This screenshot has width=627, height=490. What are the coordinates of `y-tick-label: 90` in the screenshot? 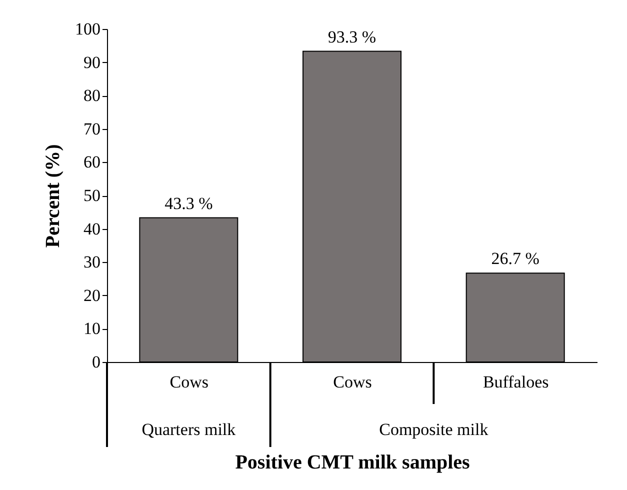 It's located at (92, 62).